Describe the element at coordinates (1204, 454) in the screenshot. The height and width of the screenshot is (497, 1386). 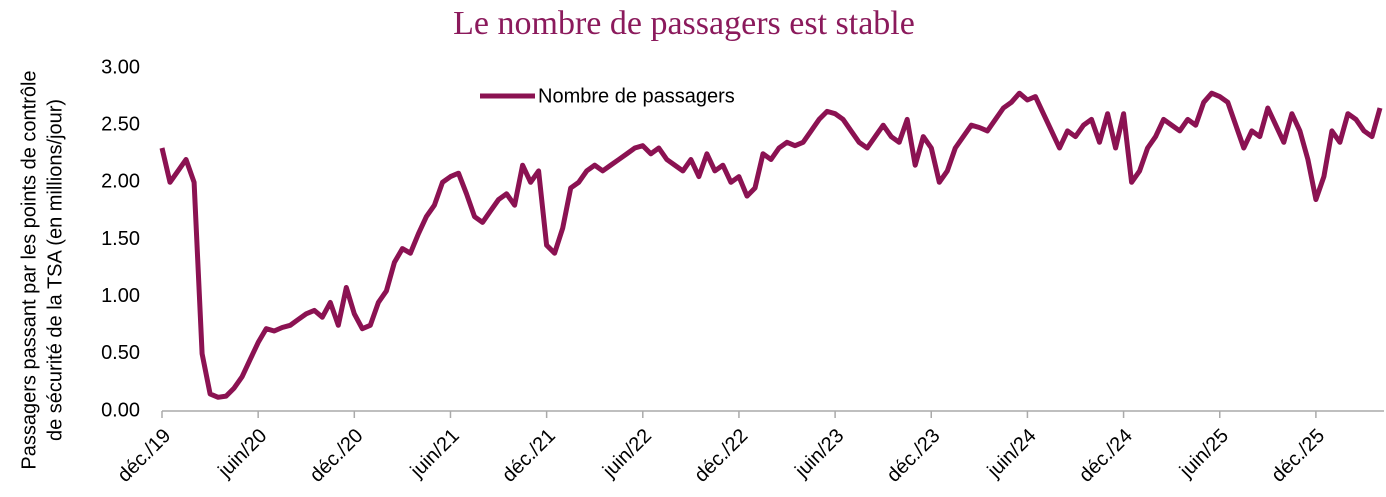
I see `x-tick-label: juin/25` at that location.